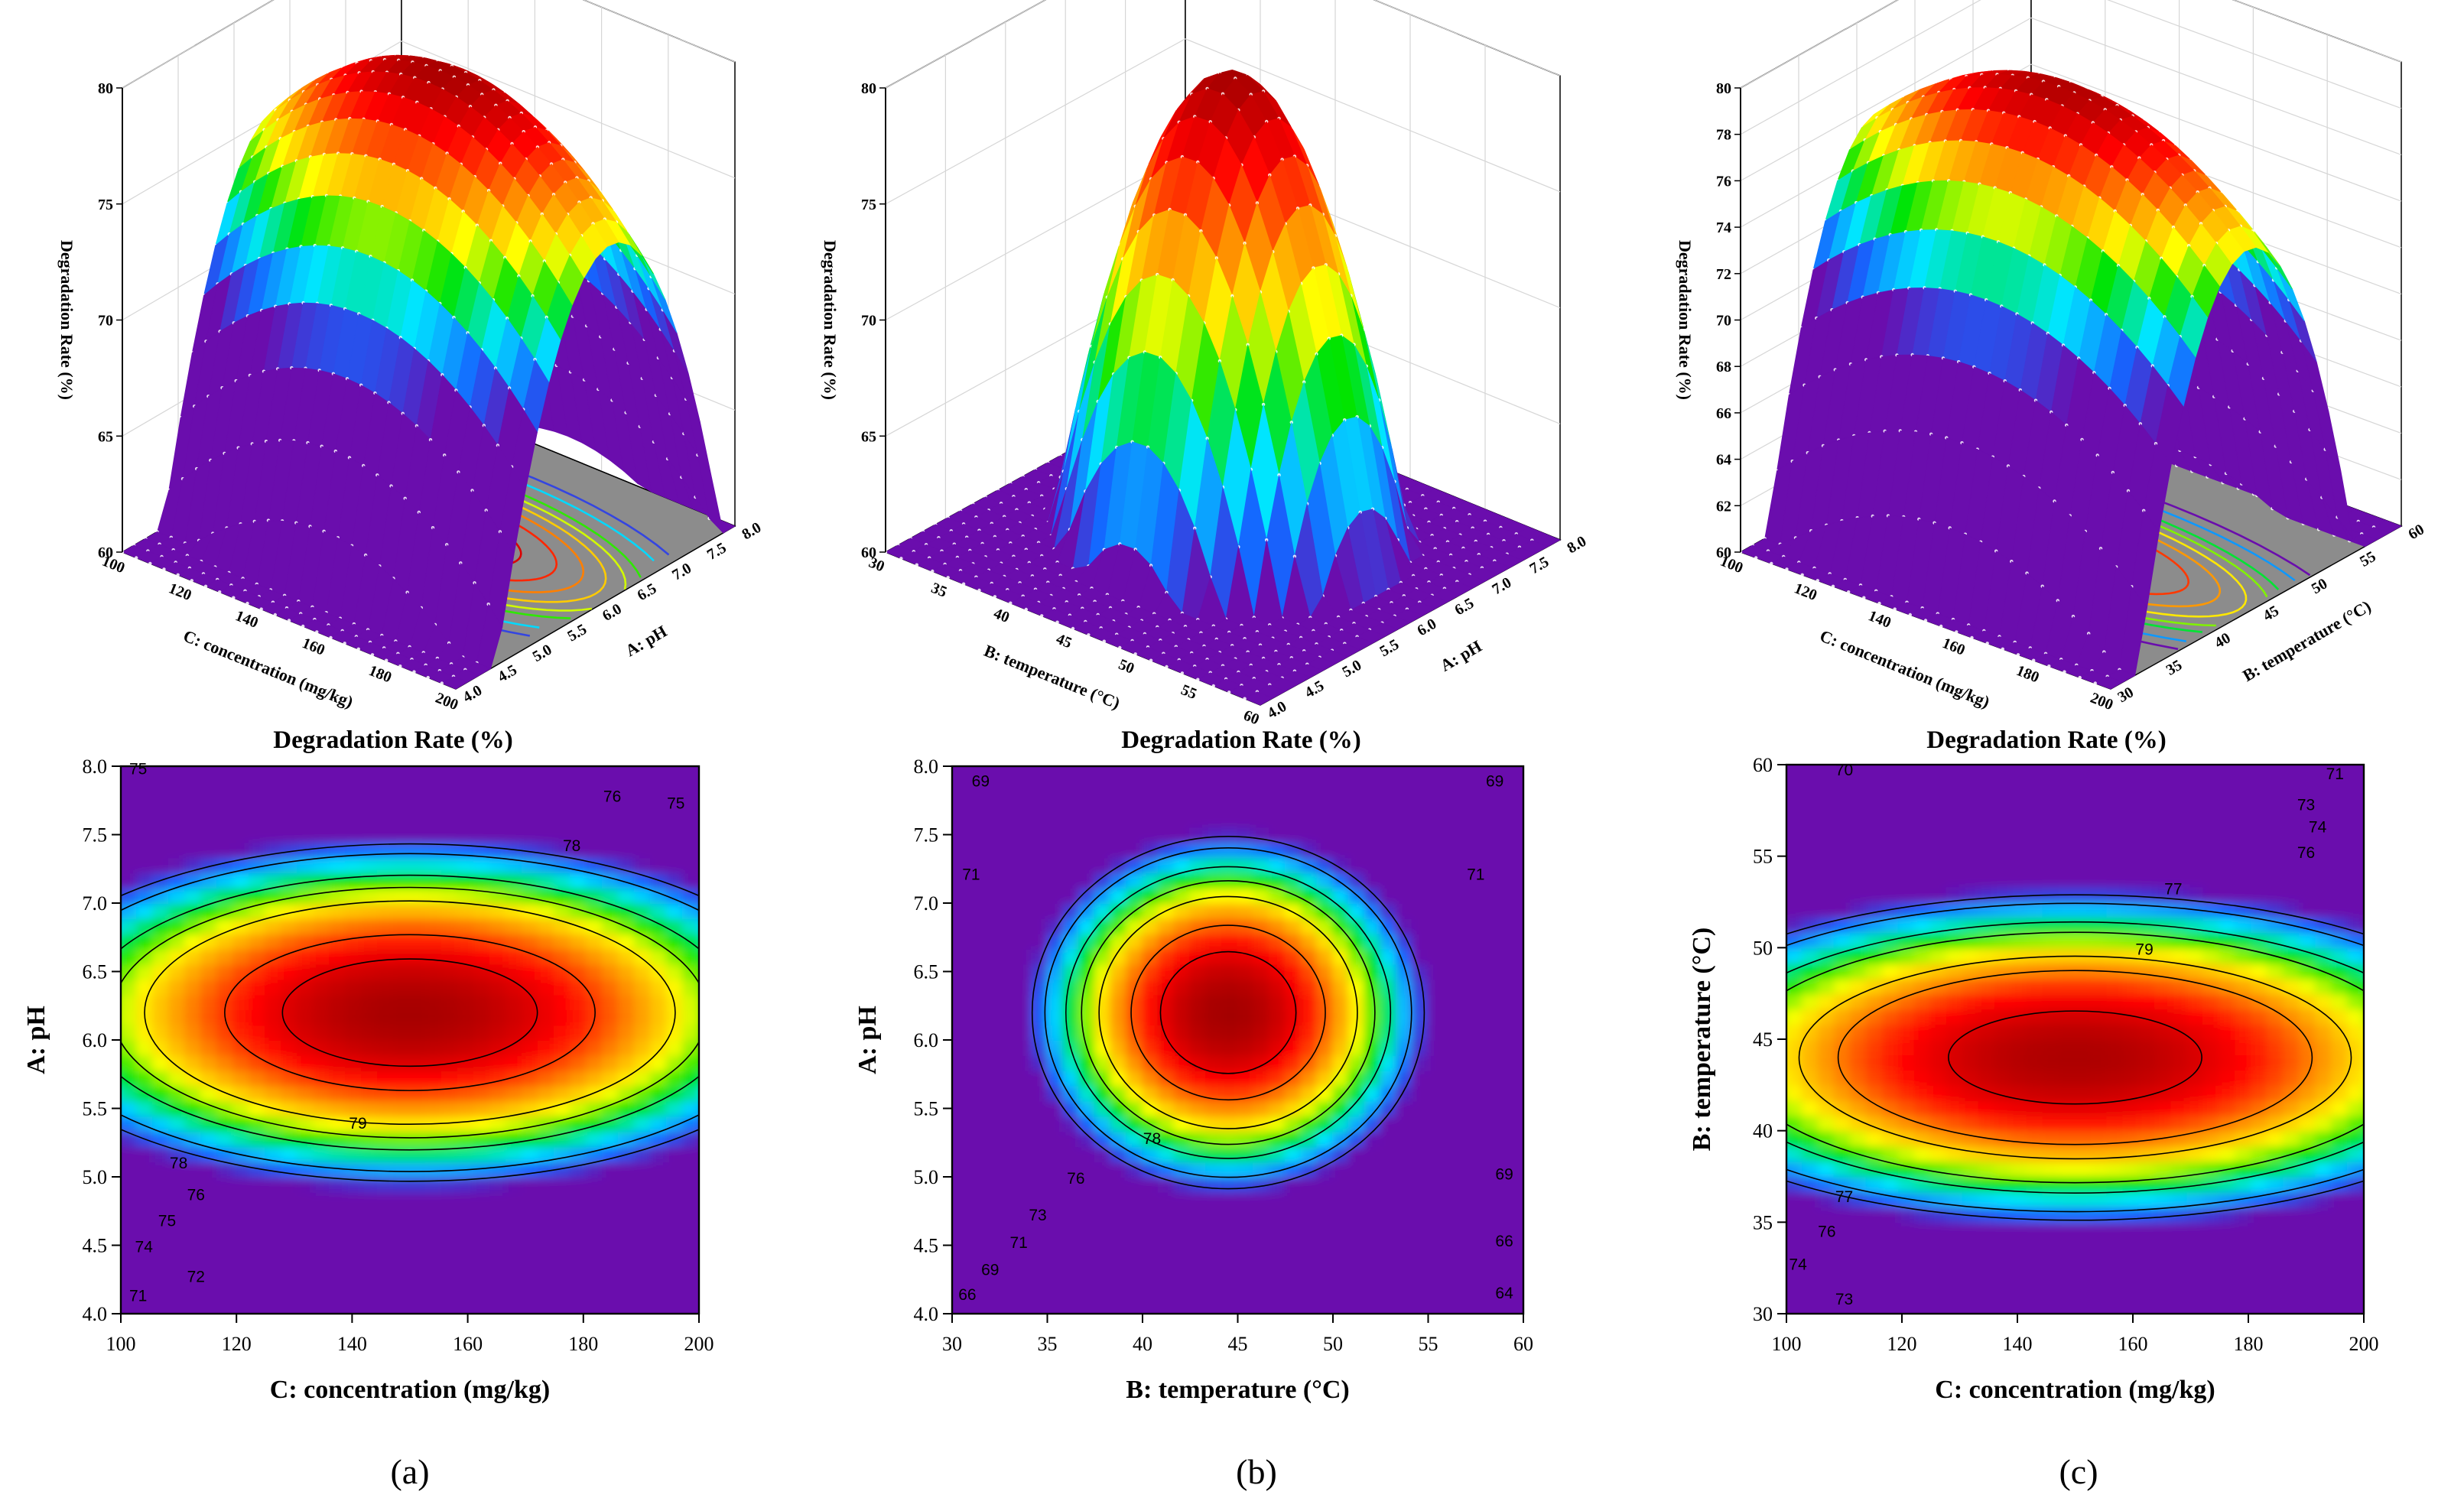 This screenshot has height=1511, width=2464. Describe the element at coordinates (380, 675) in the screenshot. I see `x-tick-label: 180` at that location.